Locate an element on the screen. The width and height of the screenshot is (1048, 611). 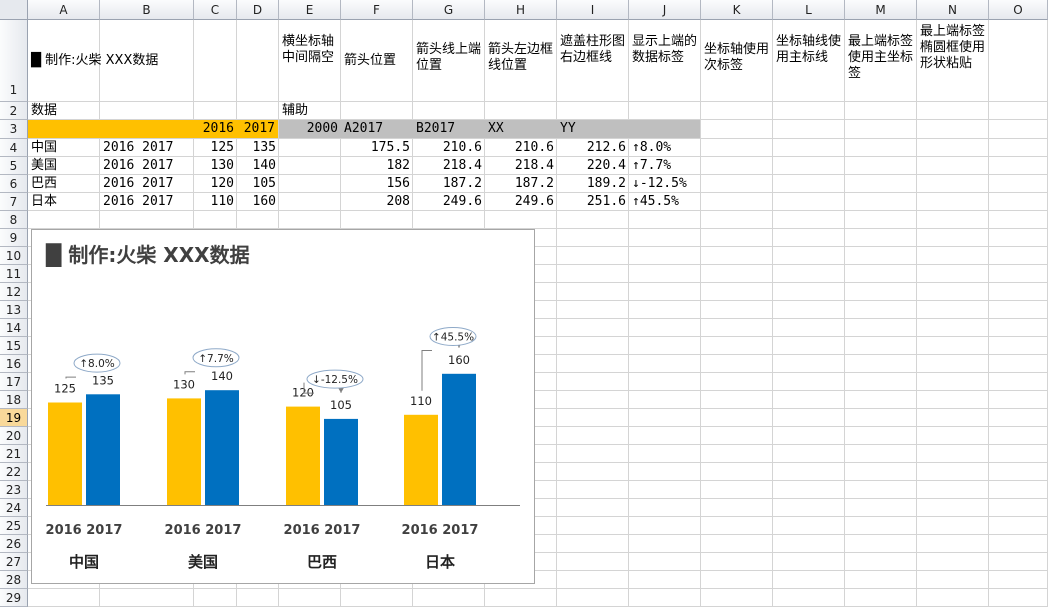
cell-arrow-position: 208 is located at coordinates (398, 201).